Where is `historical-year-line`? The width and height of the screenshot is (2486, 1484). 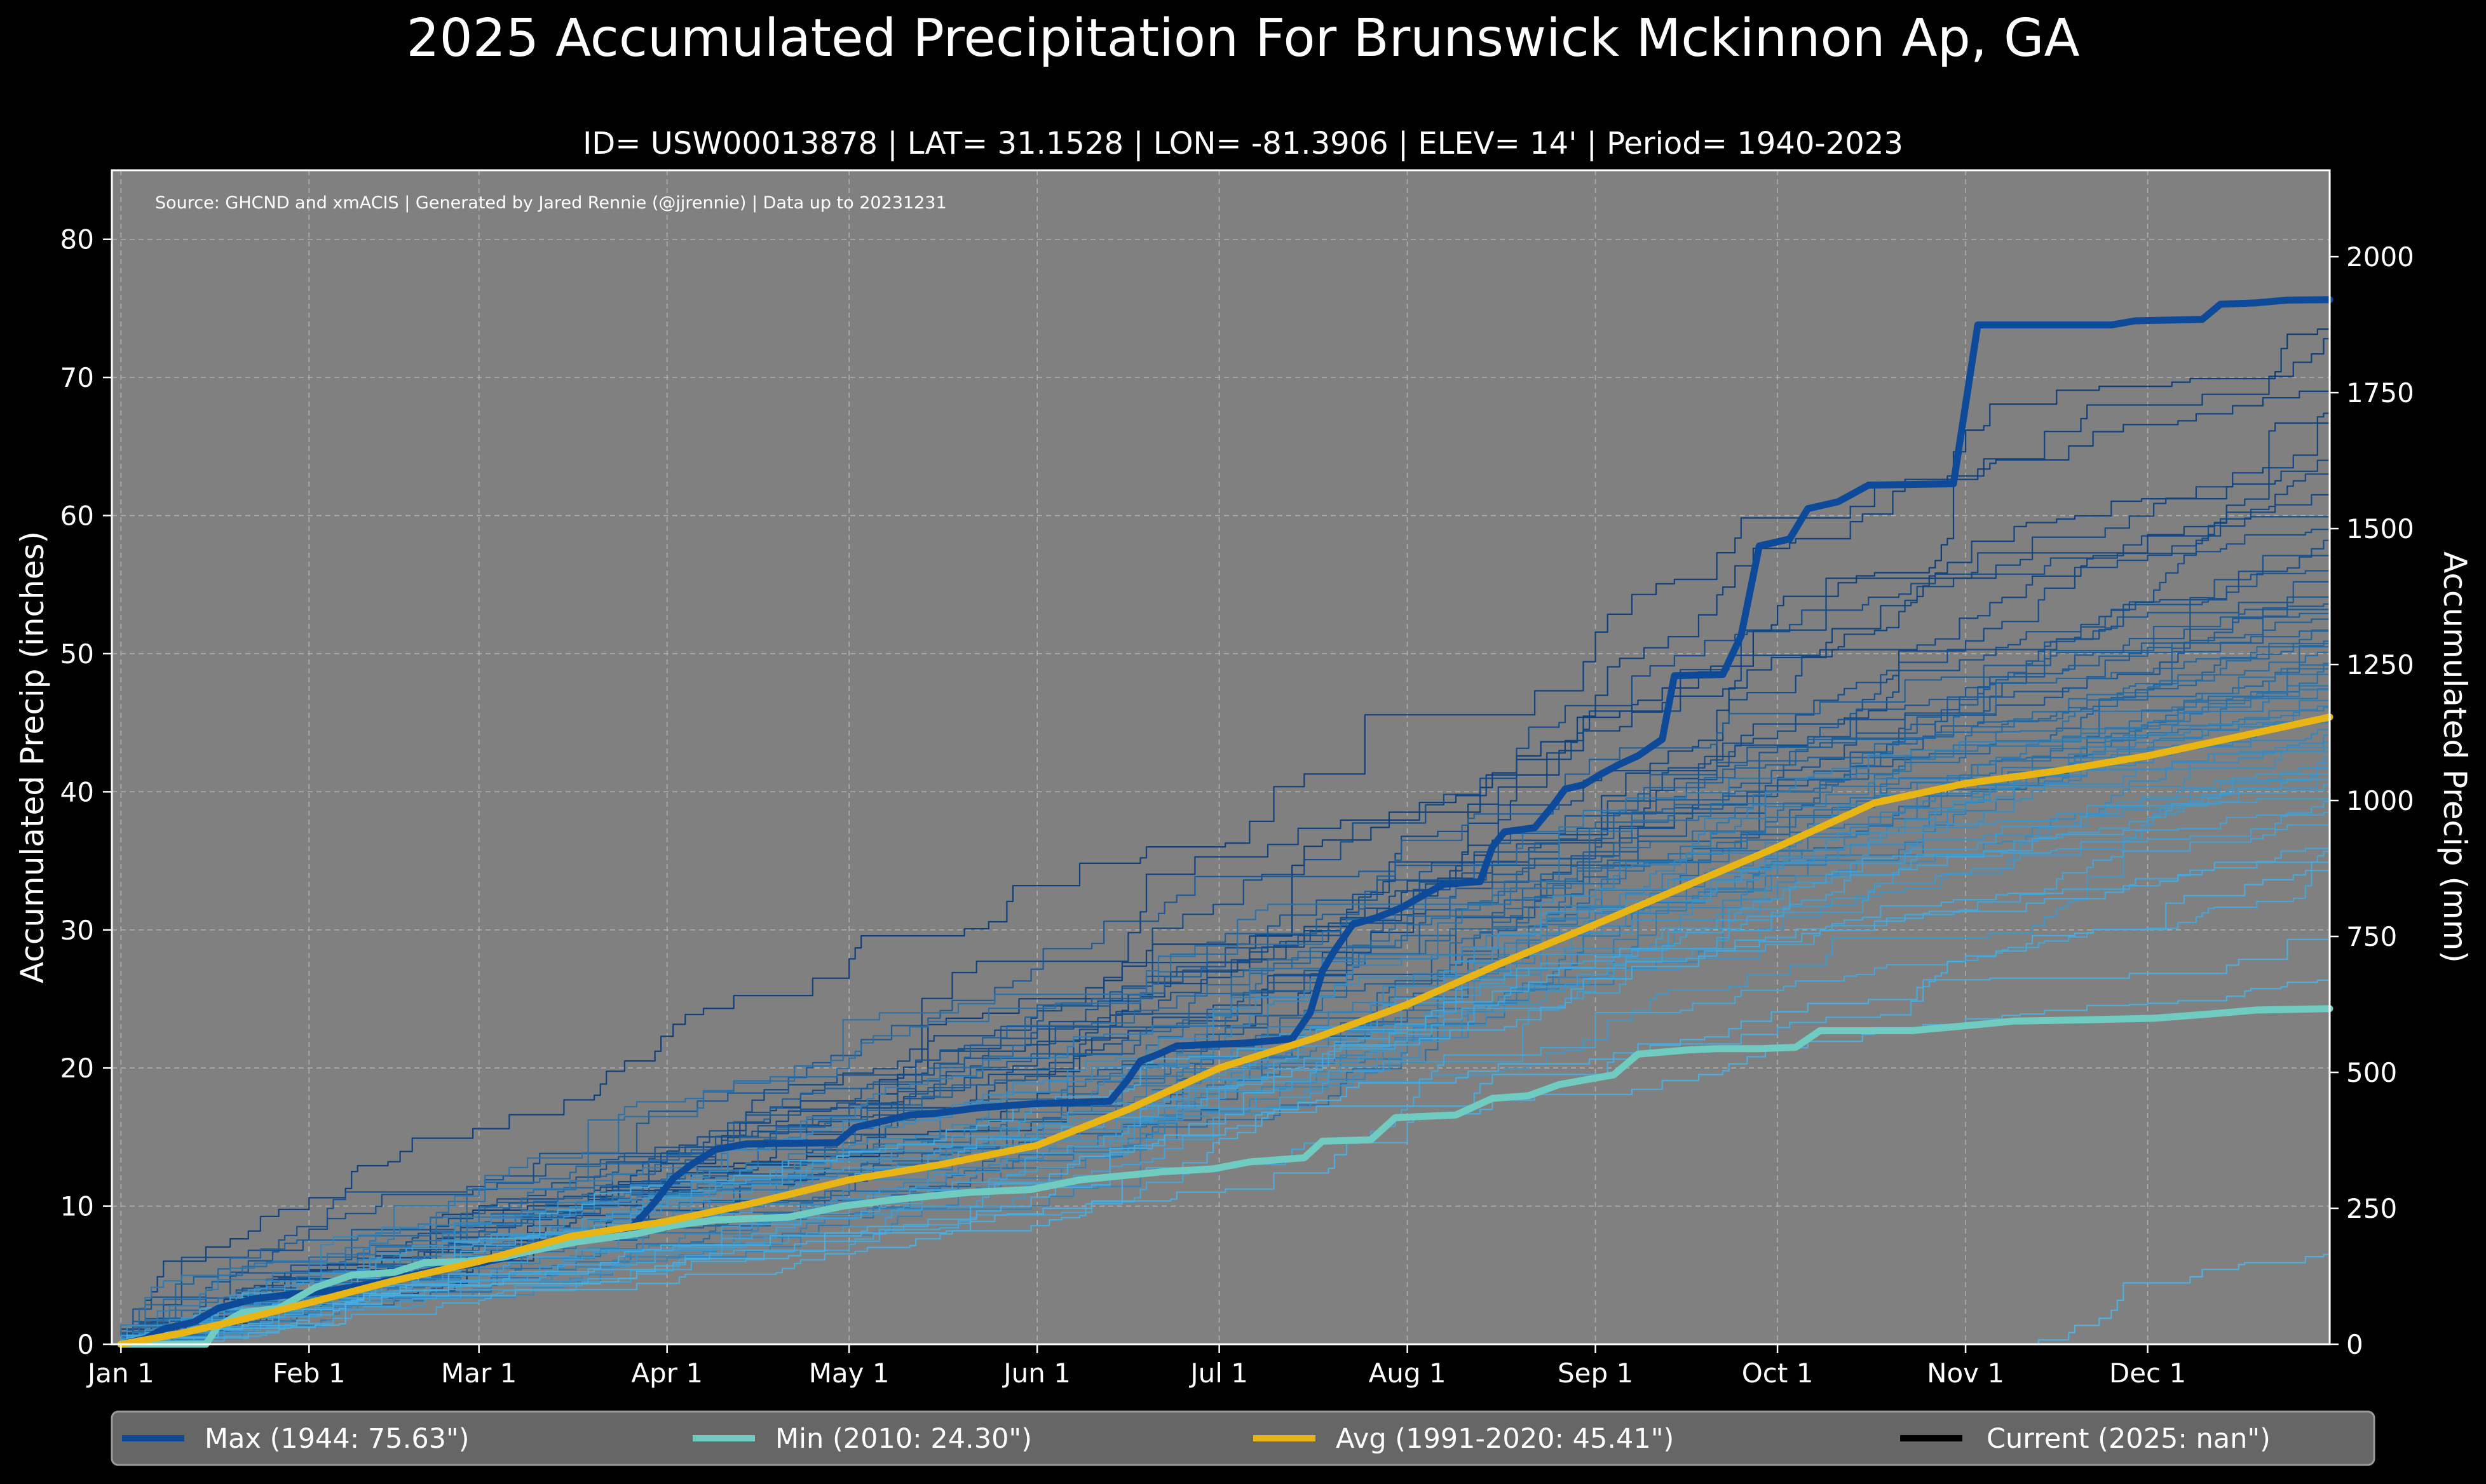 historical-year-line is located at coordinates (1225, 1299).